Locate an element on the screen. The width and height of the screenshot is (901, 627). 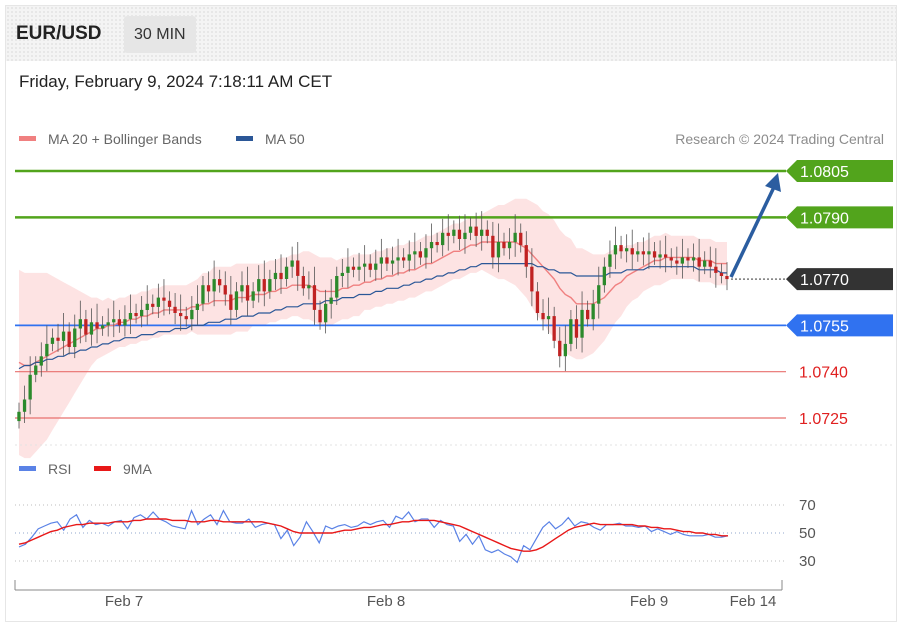
target-arrow-shaft is located at coordinates (753, 231).